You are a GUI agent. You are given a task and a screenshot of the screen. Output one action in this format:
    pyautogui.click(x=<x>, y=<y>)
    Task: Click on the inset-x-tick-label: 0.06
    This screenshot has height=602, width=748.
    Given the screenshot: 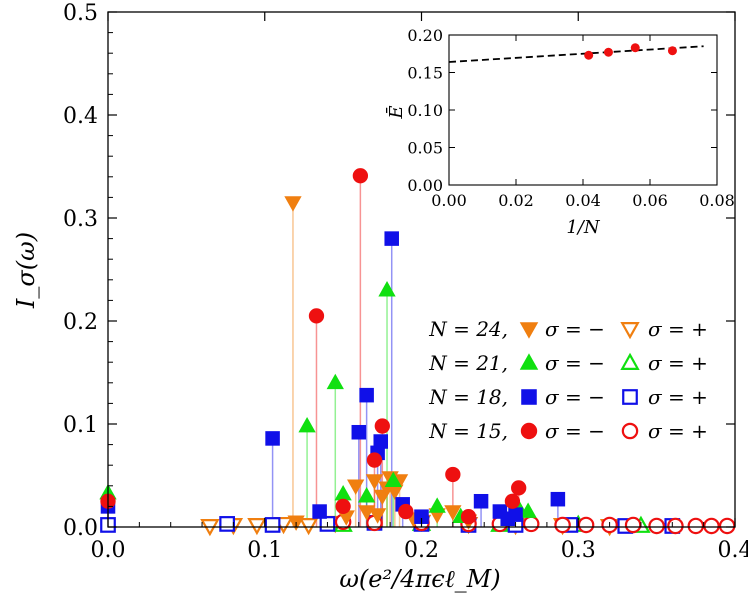 What is the action you would take?
    pyautogui.click(x=650, y=200)
    